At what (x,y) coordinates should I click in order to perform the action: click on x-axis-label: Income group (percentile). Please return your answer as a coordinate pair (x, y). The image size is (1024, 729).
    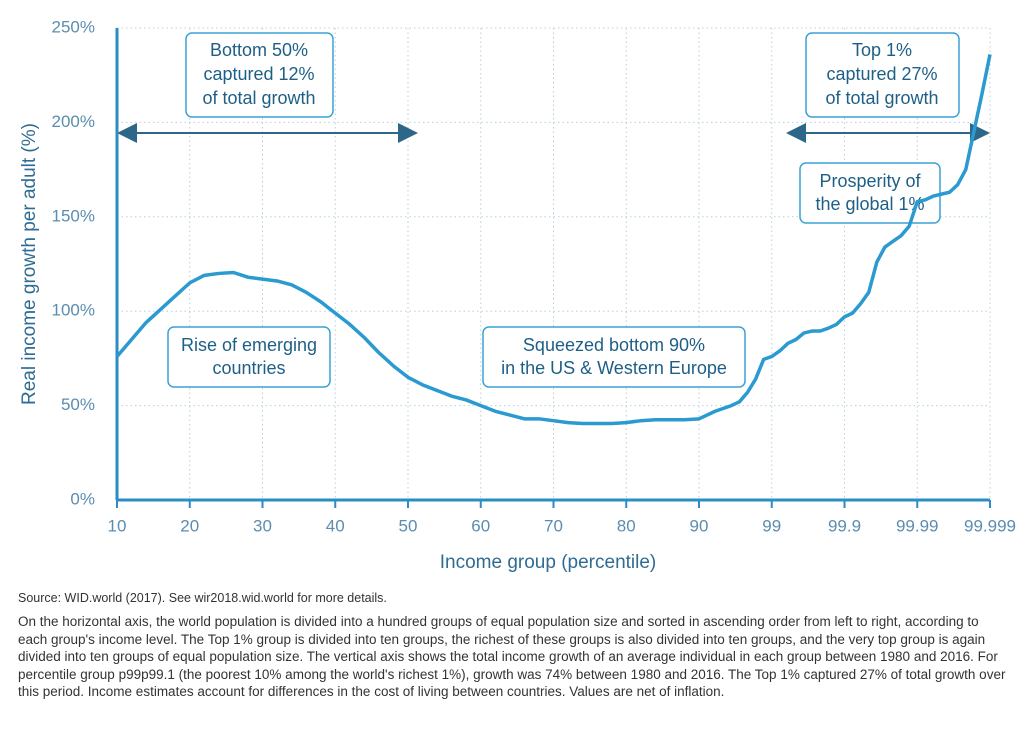
    Looking at the image, I should click on (548, 562).